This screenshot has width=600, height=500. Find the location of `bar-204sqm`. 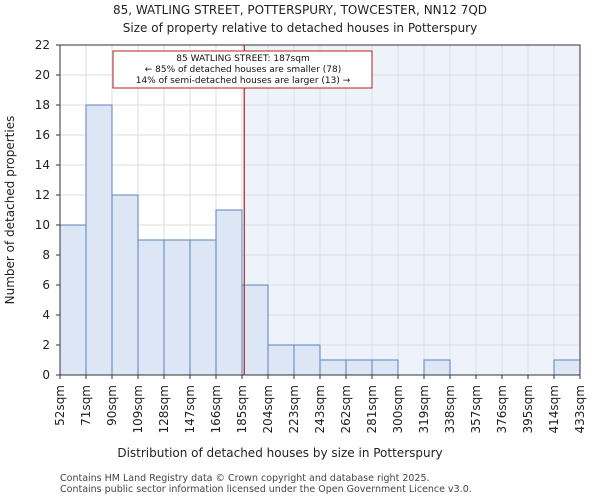

bar-204sqm is located at coordinates (281, 360).